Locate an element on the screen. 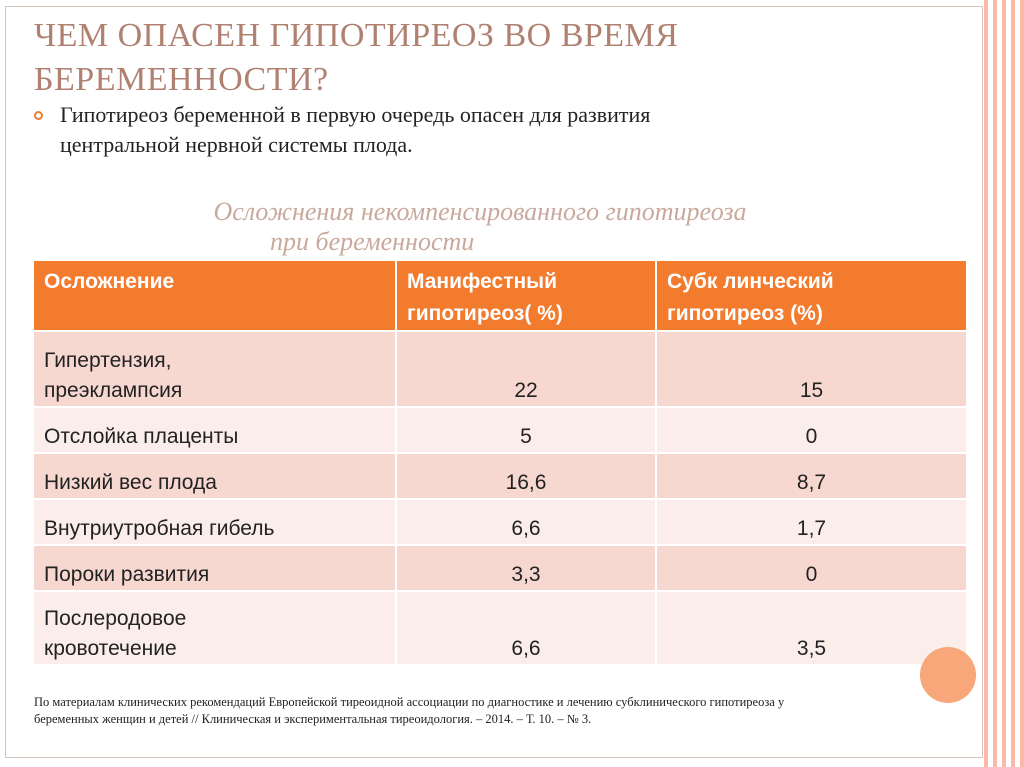 This screenshot has width=1024, height=767. cell-subclinical: 15 is located at coordinates (811, 368).